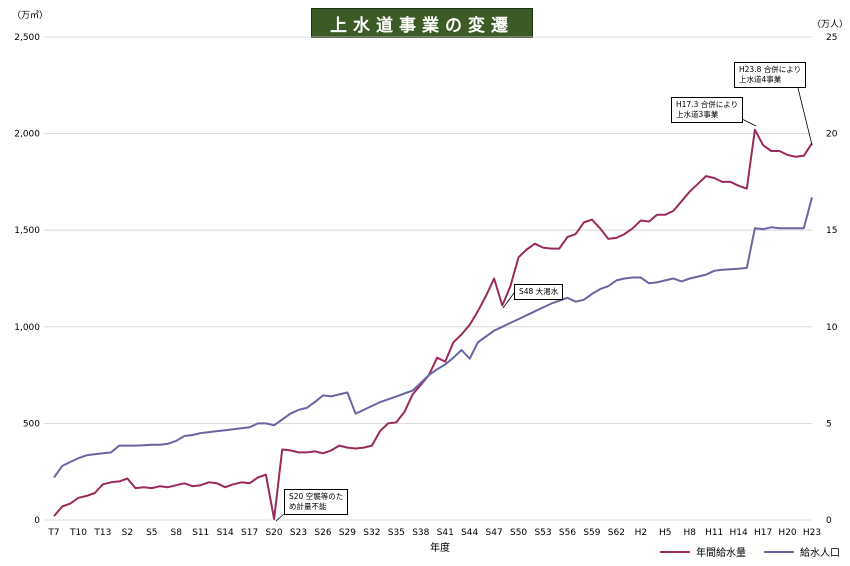 The image size is (850, 566). I want to click on right-tick-label: 5, so click(829, 424).